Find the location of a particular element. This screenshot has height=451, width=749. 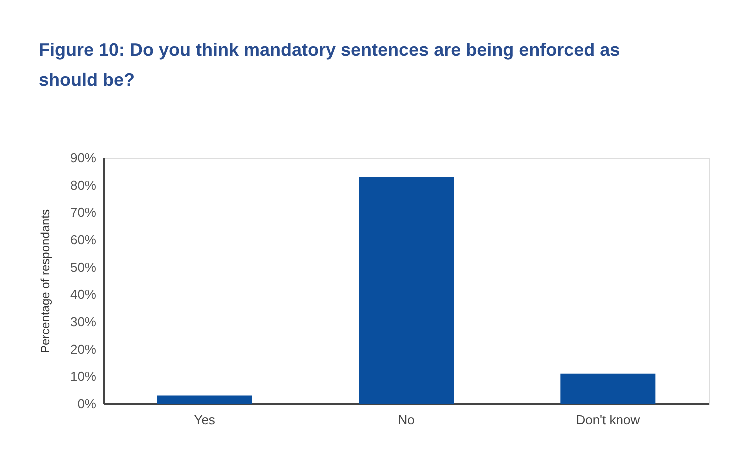

y-tick-label: 50% is located at coordinates (83, 267).